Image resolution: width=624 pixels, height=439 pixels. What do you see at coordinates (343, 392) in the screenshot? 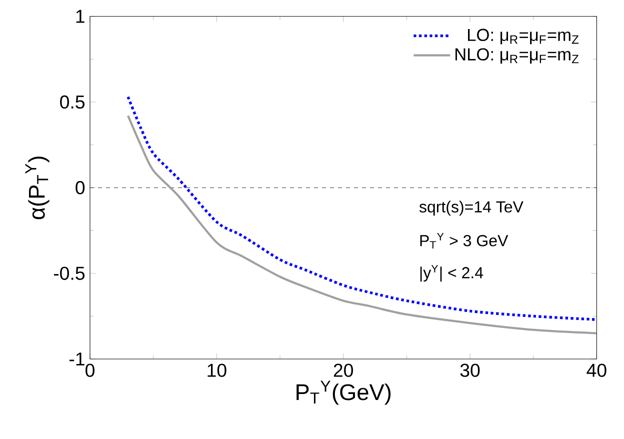
I see `x-axis-title: P$_{T}$$^{Υ}$(GeV)` at bounding box center [343, 392].